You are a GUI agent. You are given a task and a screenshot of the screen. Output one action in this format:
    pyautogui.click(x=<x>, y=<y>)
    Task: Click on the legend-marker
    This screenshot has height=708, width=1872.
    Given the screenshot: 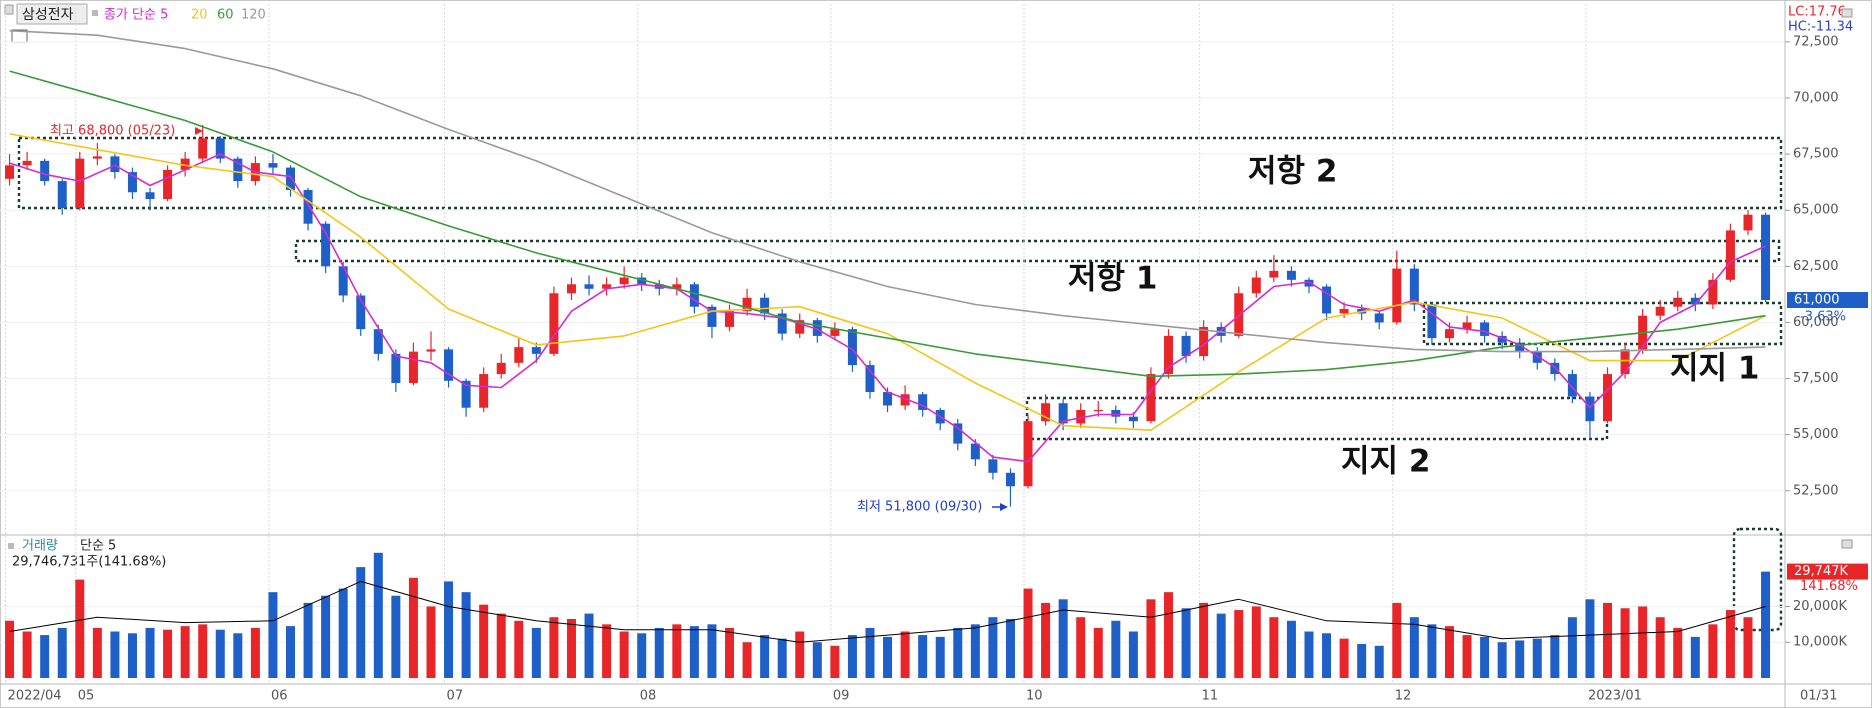 What is the action you would take?
    pyautogui.click(x=95, y=13)
    